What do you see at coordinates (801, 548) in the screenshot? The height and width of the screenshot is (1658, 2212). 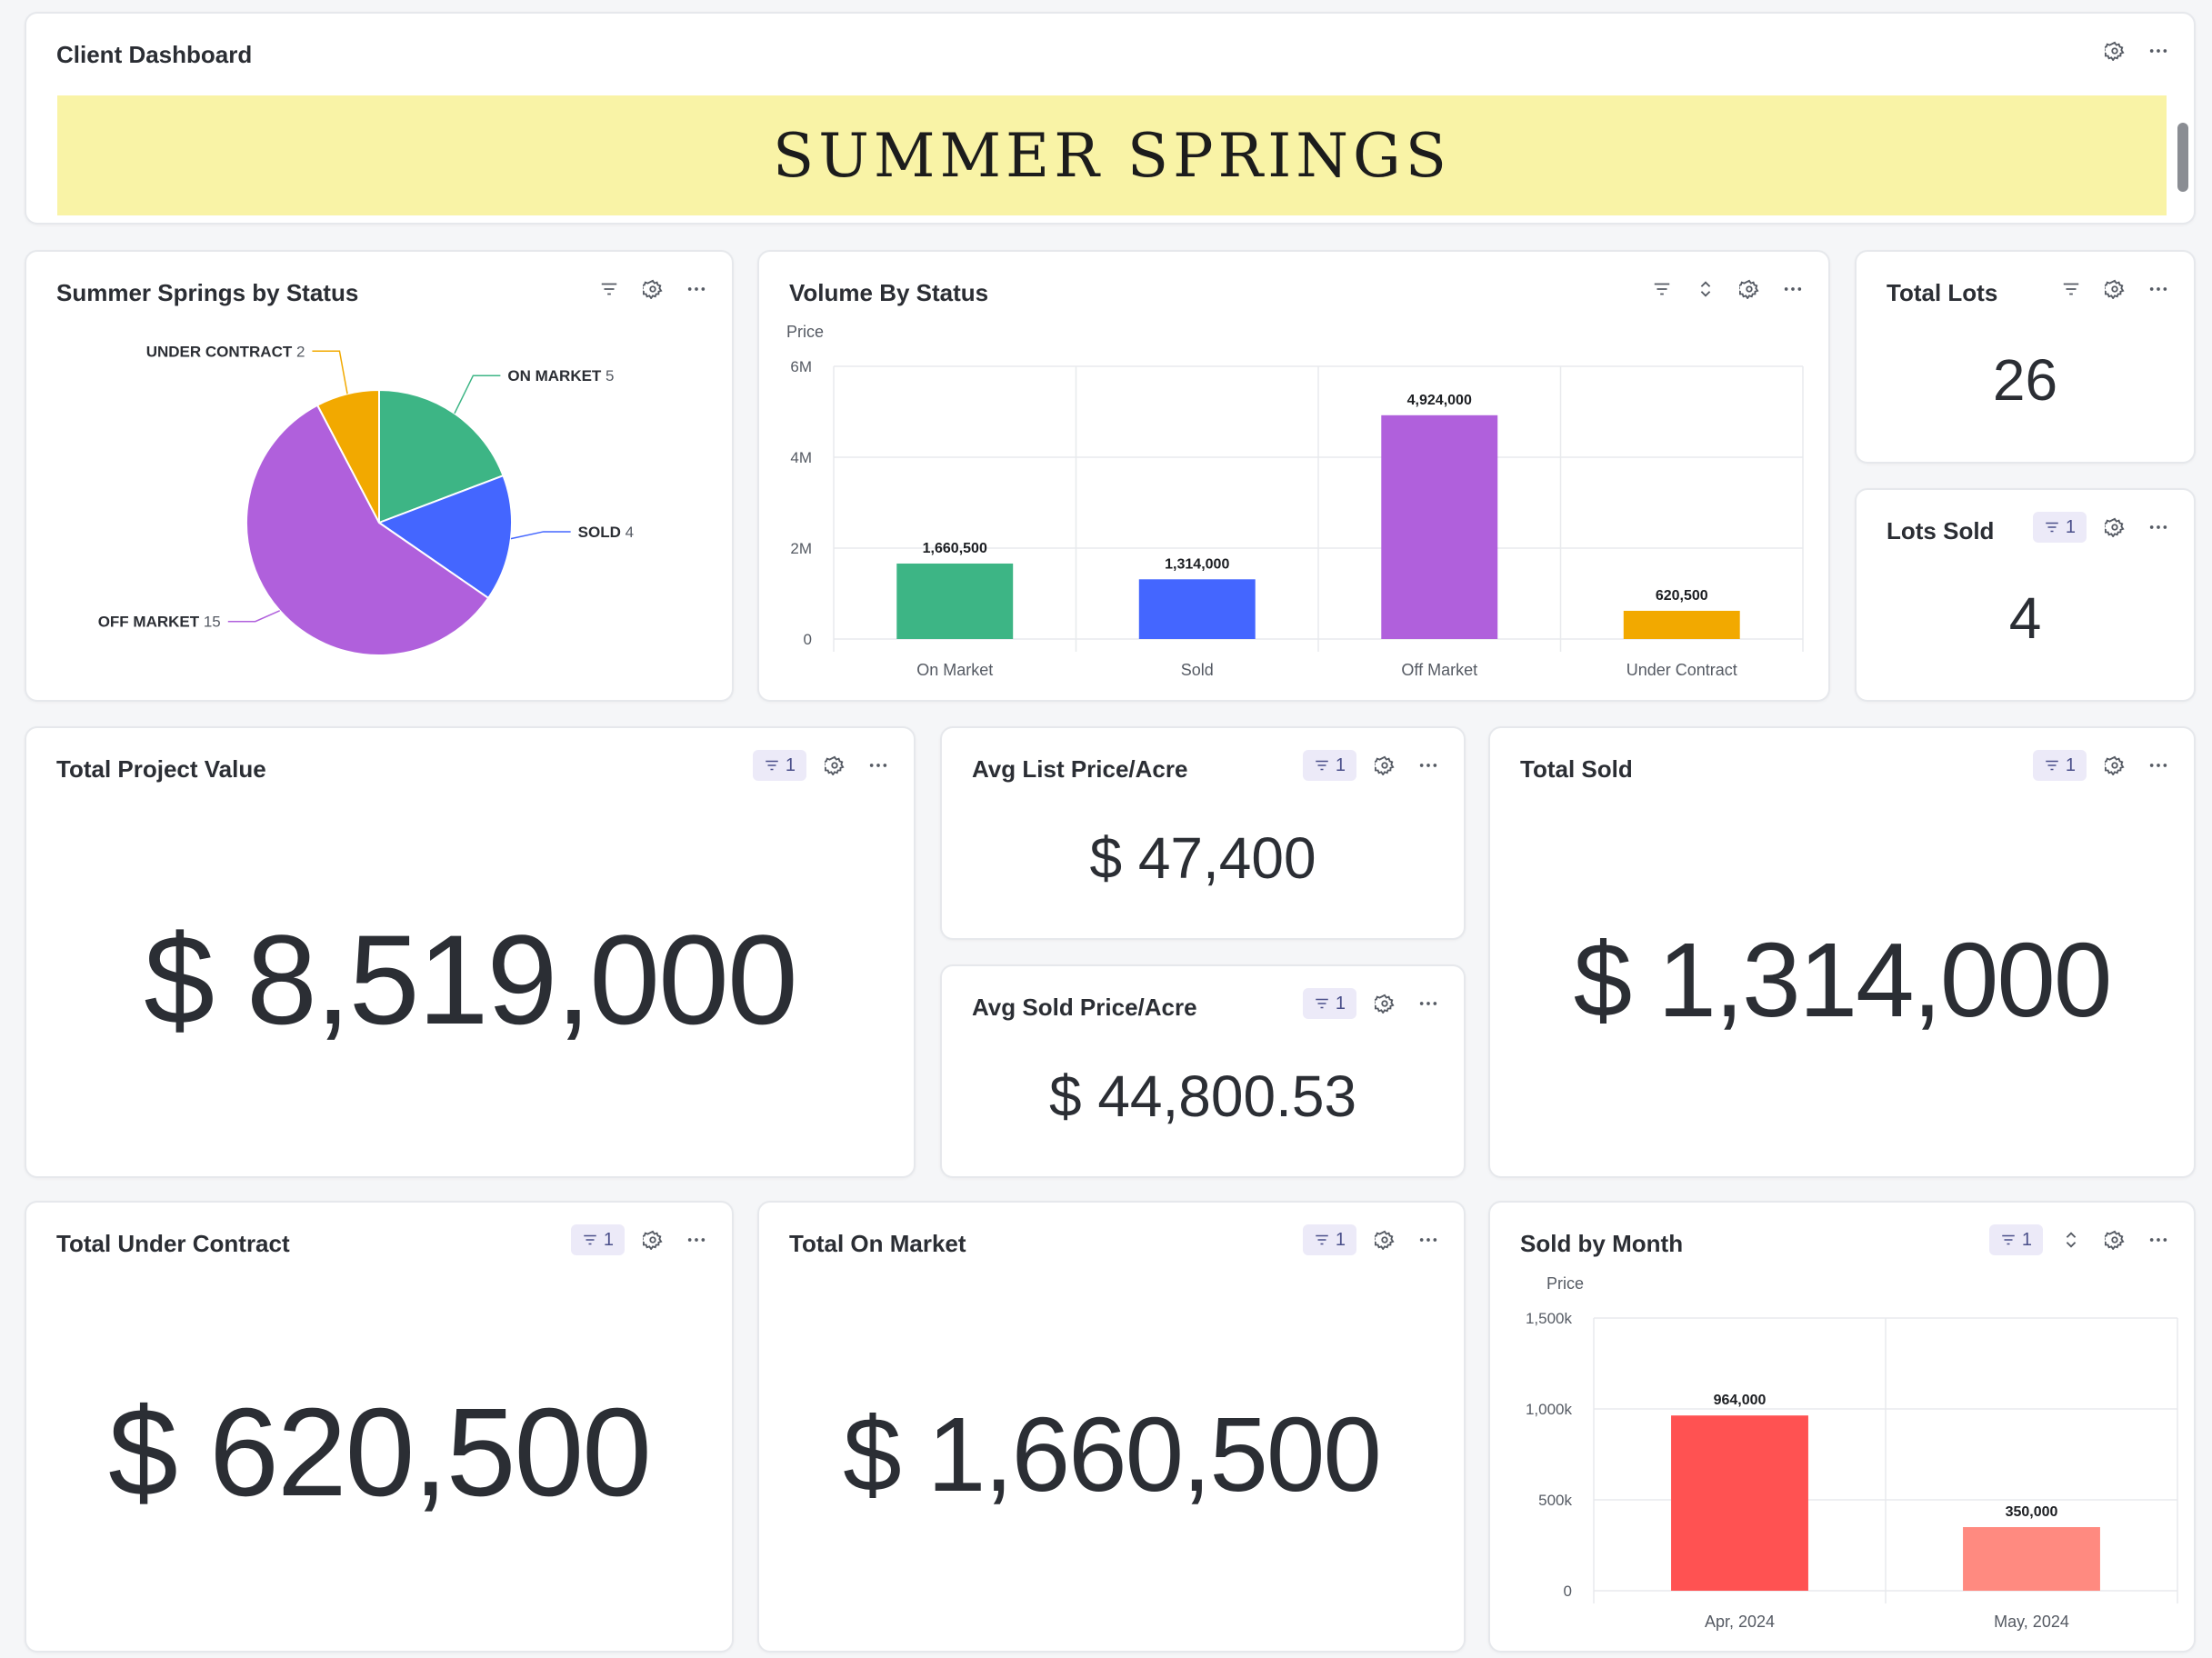 I see `y-tick-label: 2M` at bounding box center [801, 548].